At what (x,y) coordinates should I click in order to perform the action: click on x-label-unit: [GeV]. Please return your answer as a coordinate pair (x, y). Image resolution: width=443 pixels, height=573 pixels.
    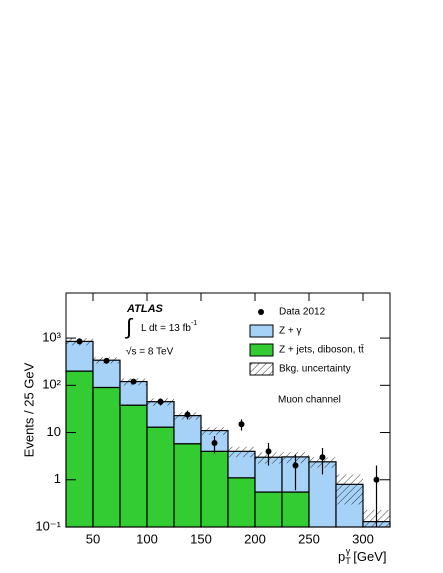
    Looking at the image, I should click on (369, 556).